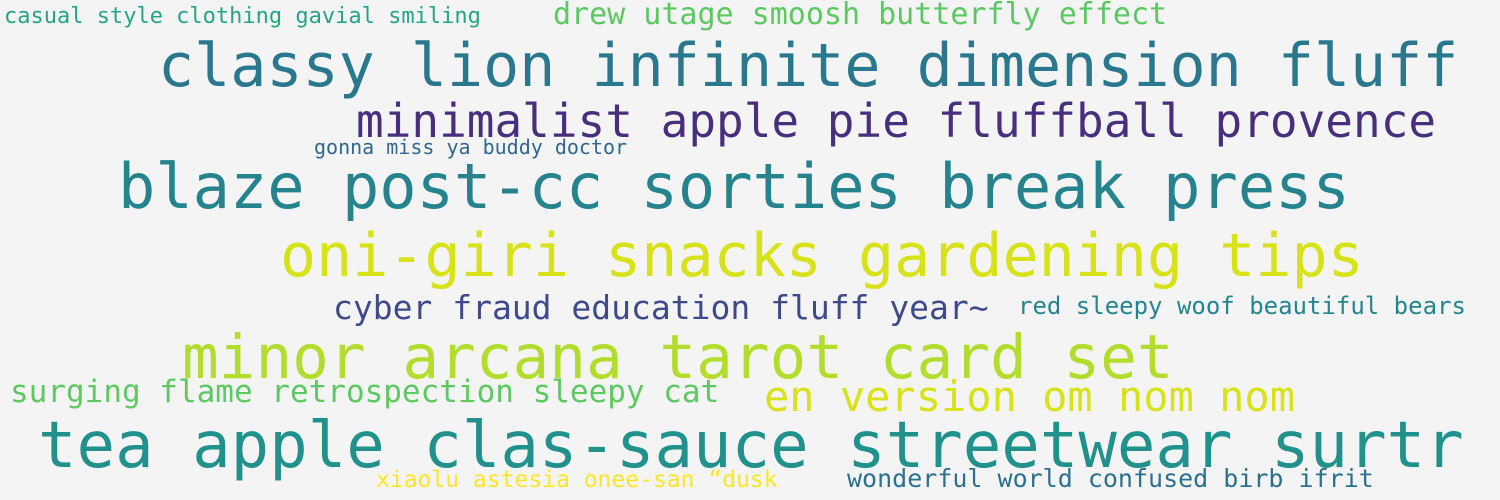 This screenshot has width=1500, height=500. Describe the element at coordinates (471, 147) in the screenshot. I see `phrase-gonna-miss-ya: gonna miss ya buddy doctor` at that location.